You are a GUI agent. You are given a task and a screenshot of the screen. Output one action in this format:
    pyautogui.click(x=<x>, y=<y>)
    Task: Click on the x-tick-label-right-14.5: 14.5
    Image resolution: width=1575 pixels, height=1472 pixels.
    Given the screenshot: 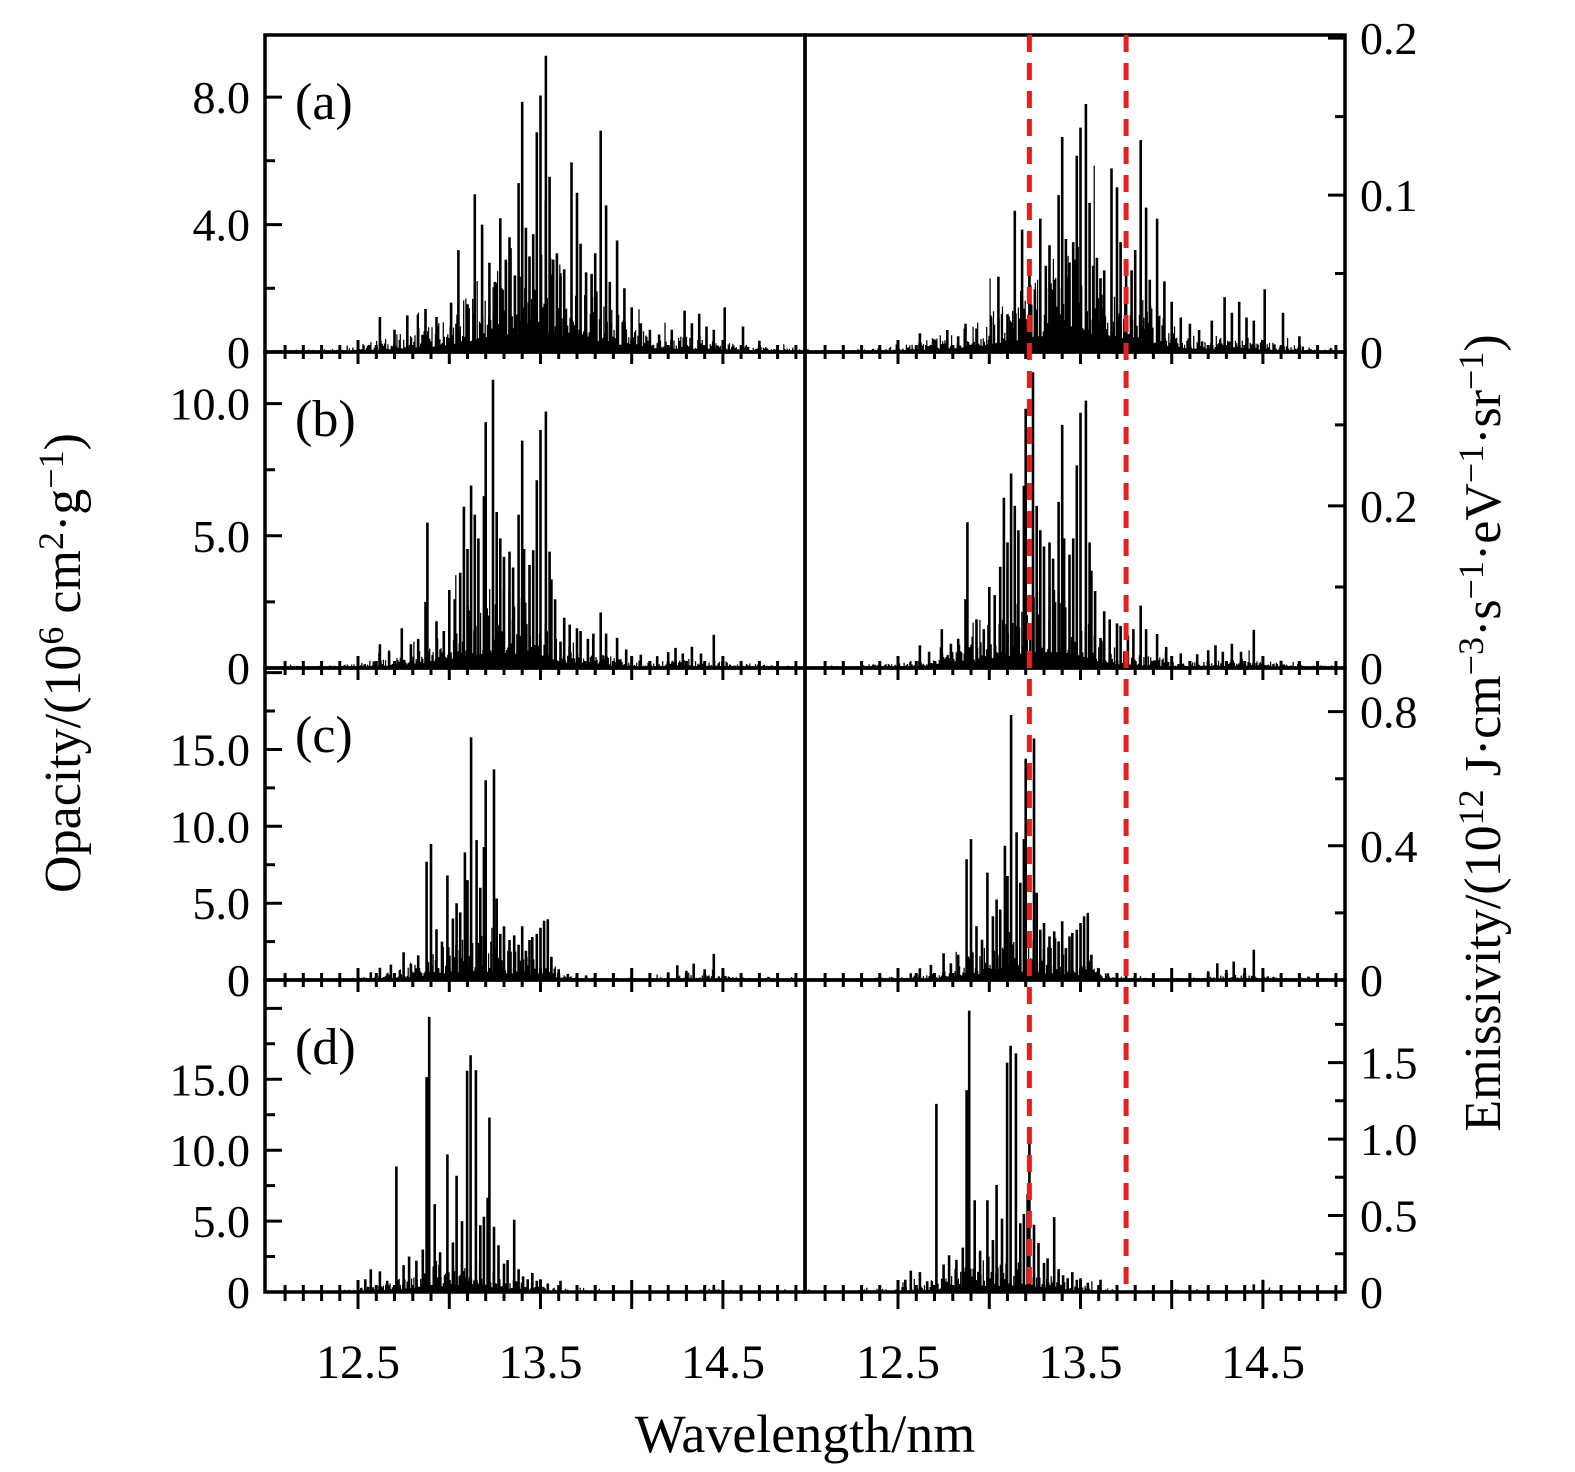 What is the action you would take?
    pyautogui.click(x=1263, y=1362)
    